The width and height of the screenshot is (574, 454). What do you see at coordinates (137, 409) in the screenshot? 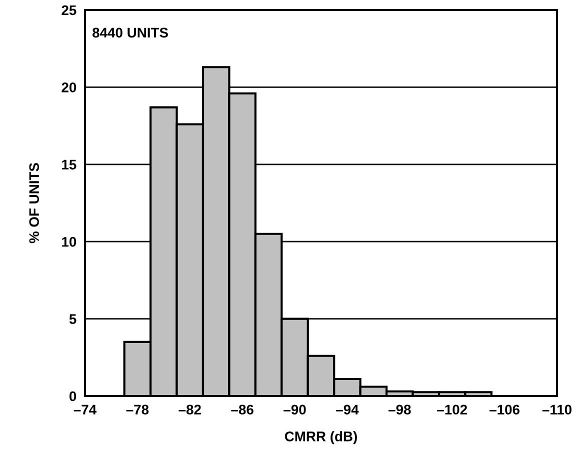
I see `x-tick-label: –78` at bounding box center [137, 409].